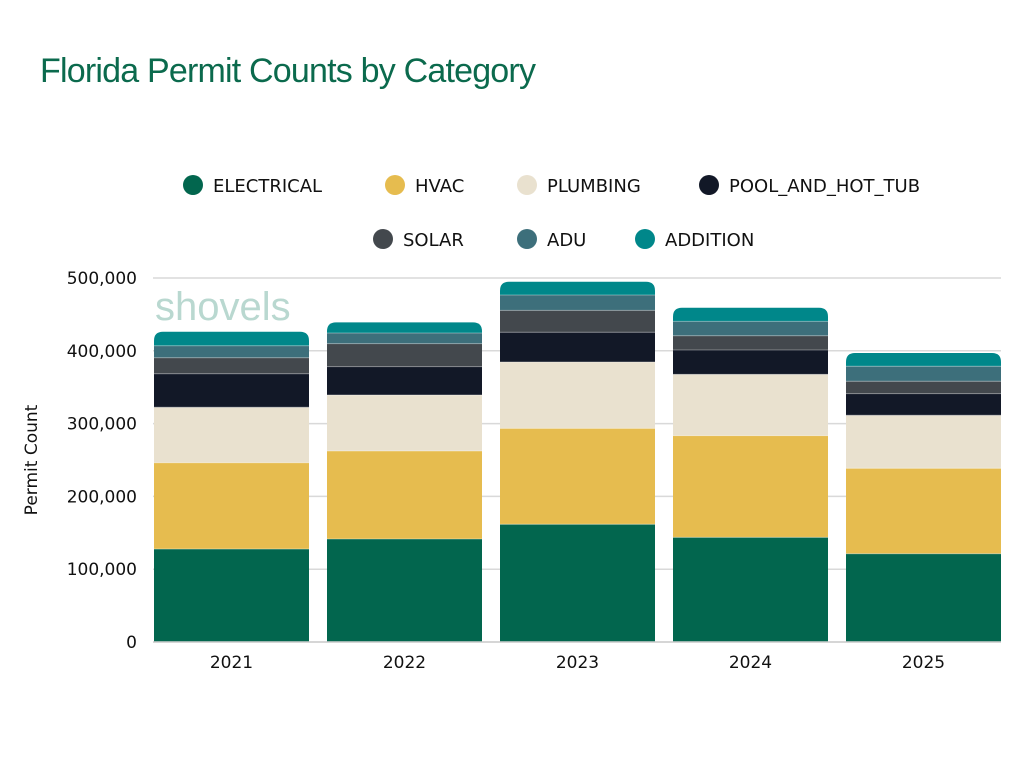  What do you see at coordinates (577, 321) in the screenshot?
I see `bar-segment-solar-2023` at bounding box center [577, 321].